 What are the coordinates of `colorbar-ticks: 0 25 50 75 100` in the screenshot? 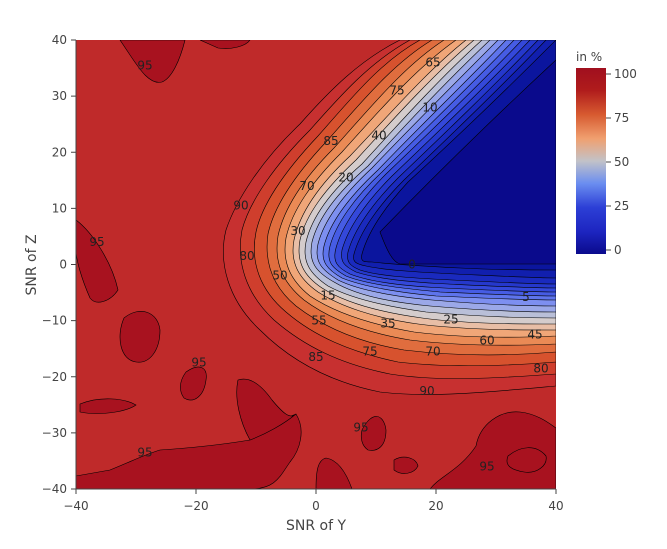 It's located at (621, 162).